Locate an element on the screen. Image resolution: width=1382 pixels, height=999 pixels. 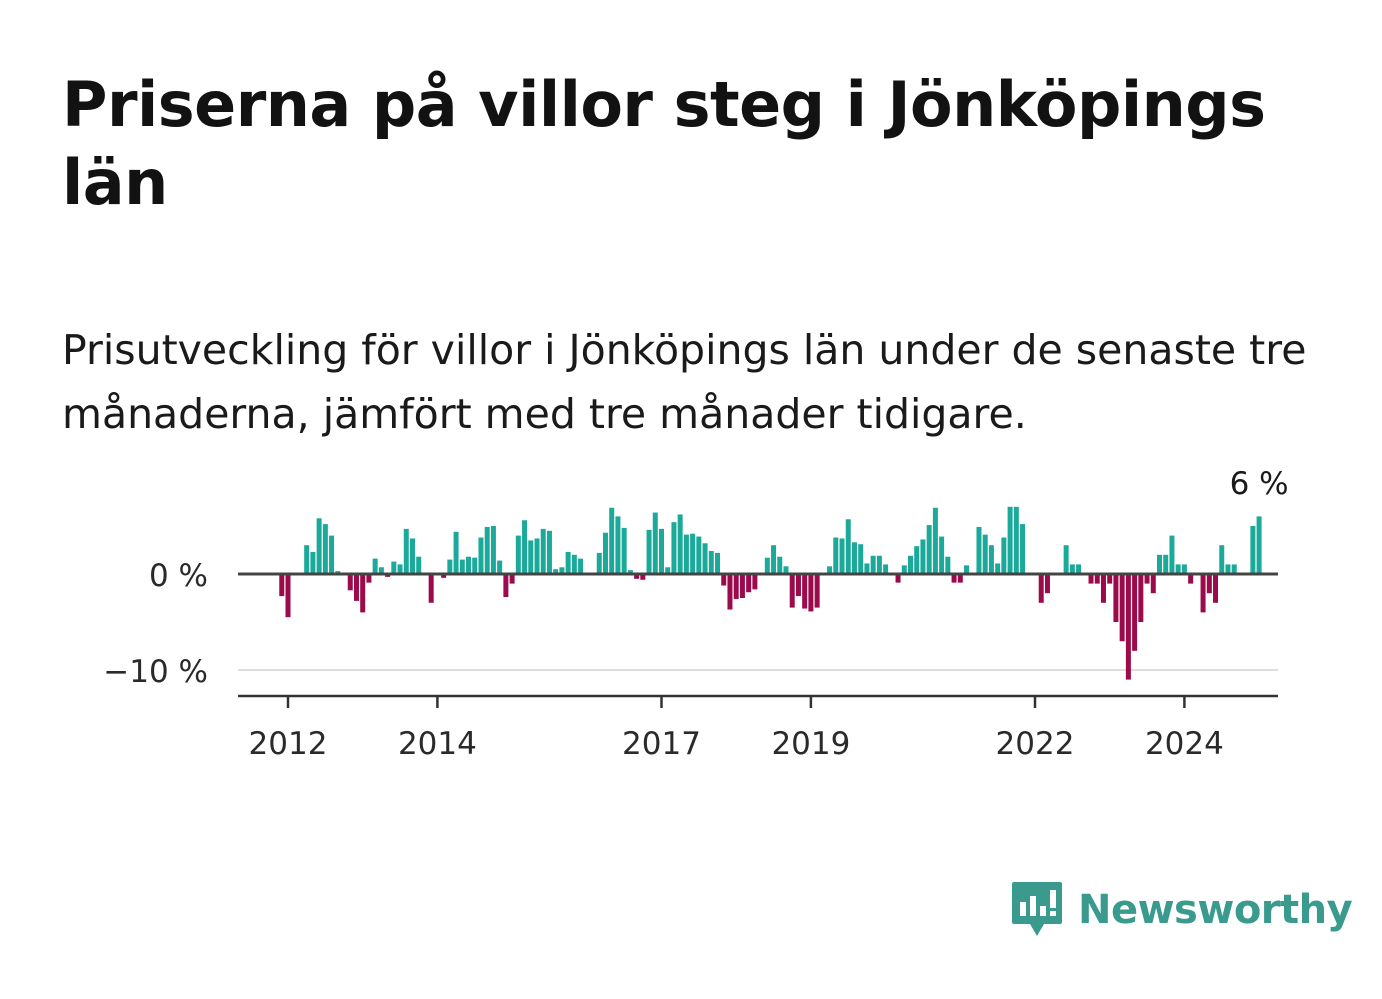
axes is located at coordinates (758, 640).